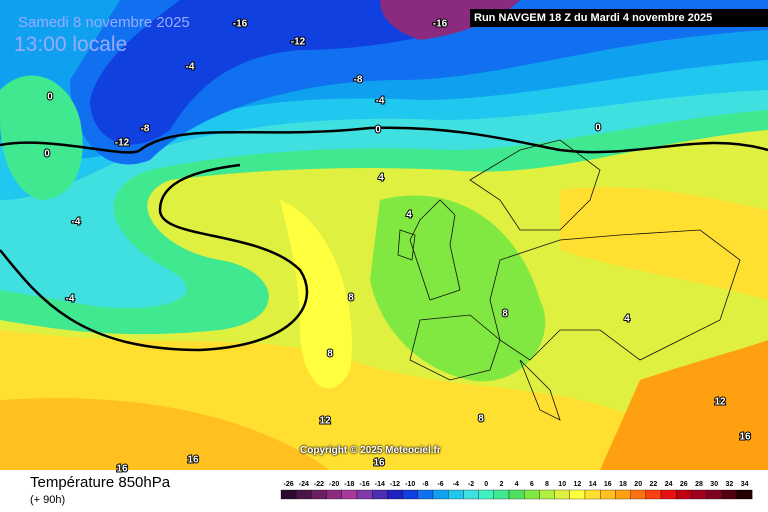 Image resolution: width=768 pixels, height=512 pixels. Describe the element at coordinates (638, 484) in the screenshot. I see `legend-tick-label: 20` at that location.